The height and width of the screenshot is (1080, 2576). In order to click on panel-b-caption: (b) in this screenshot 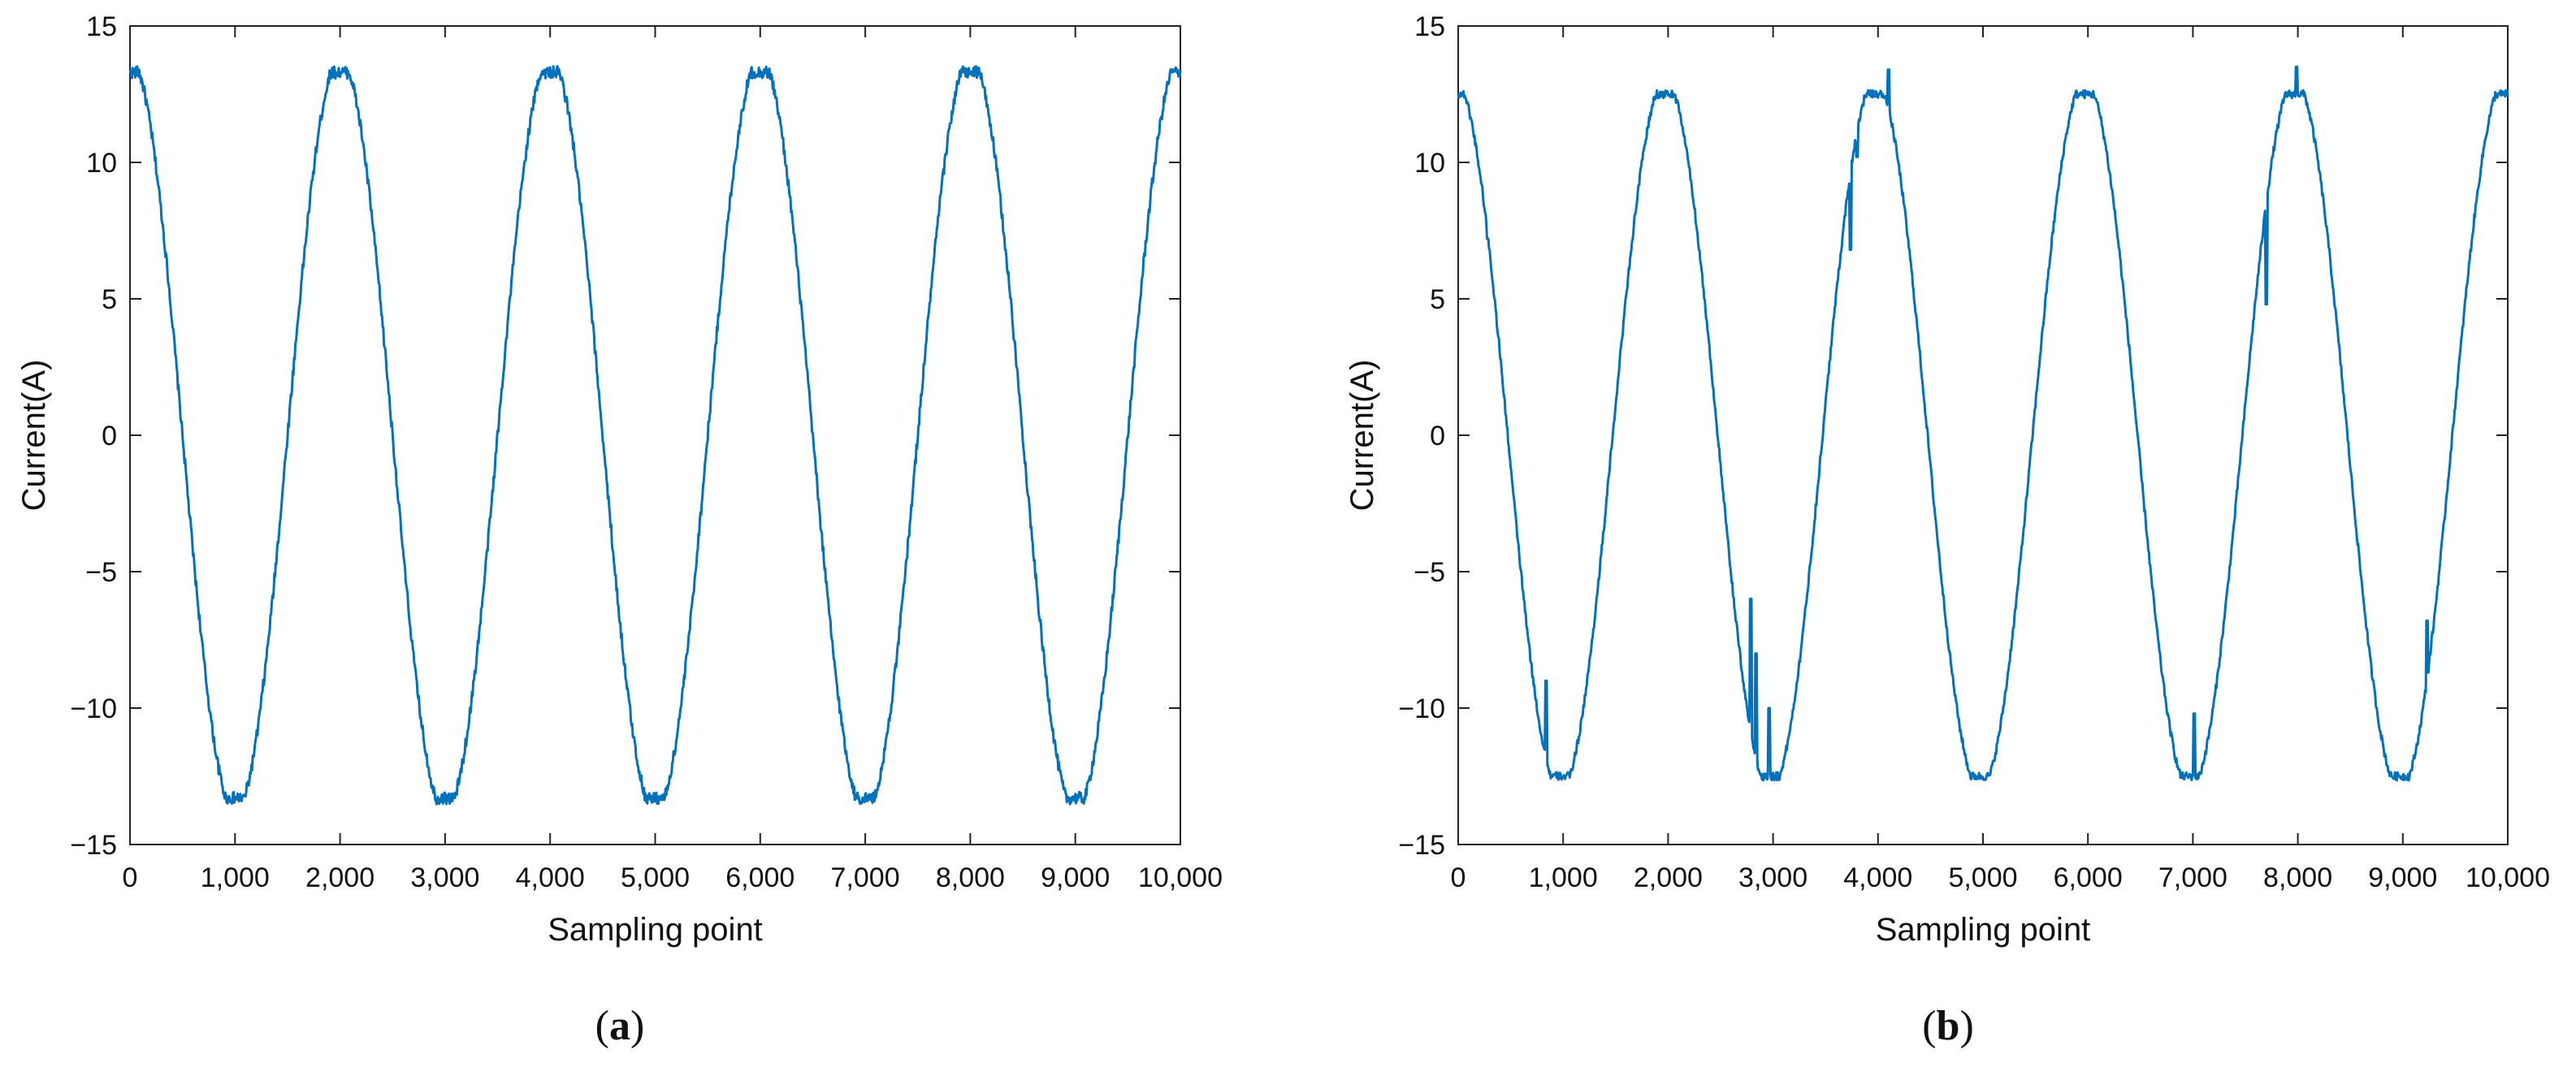, I will do `click(1948, 1026)`.